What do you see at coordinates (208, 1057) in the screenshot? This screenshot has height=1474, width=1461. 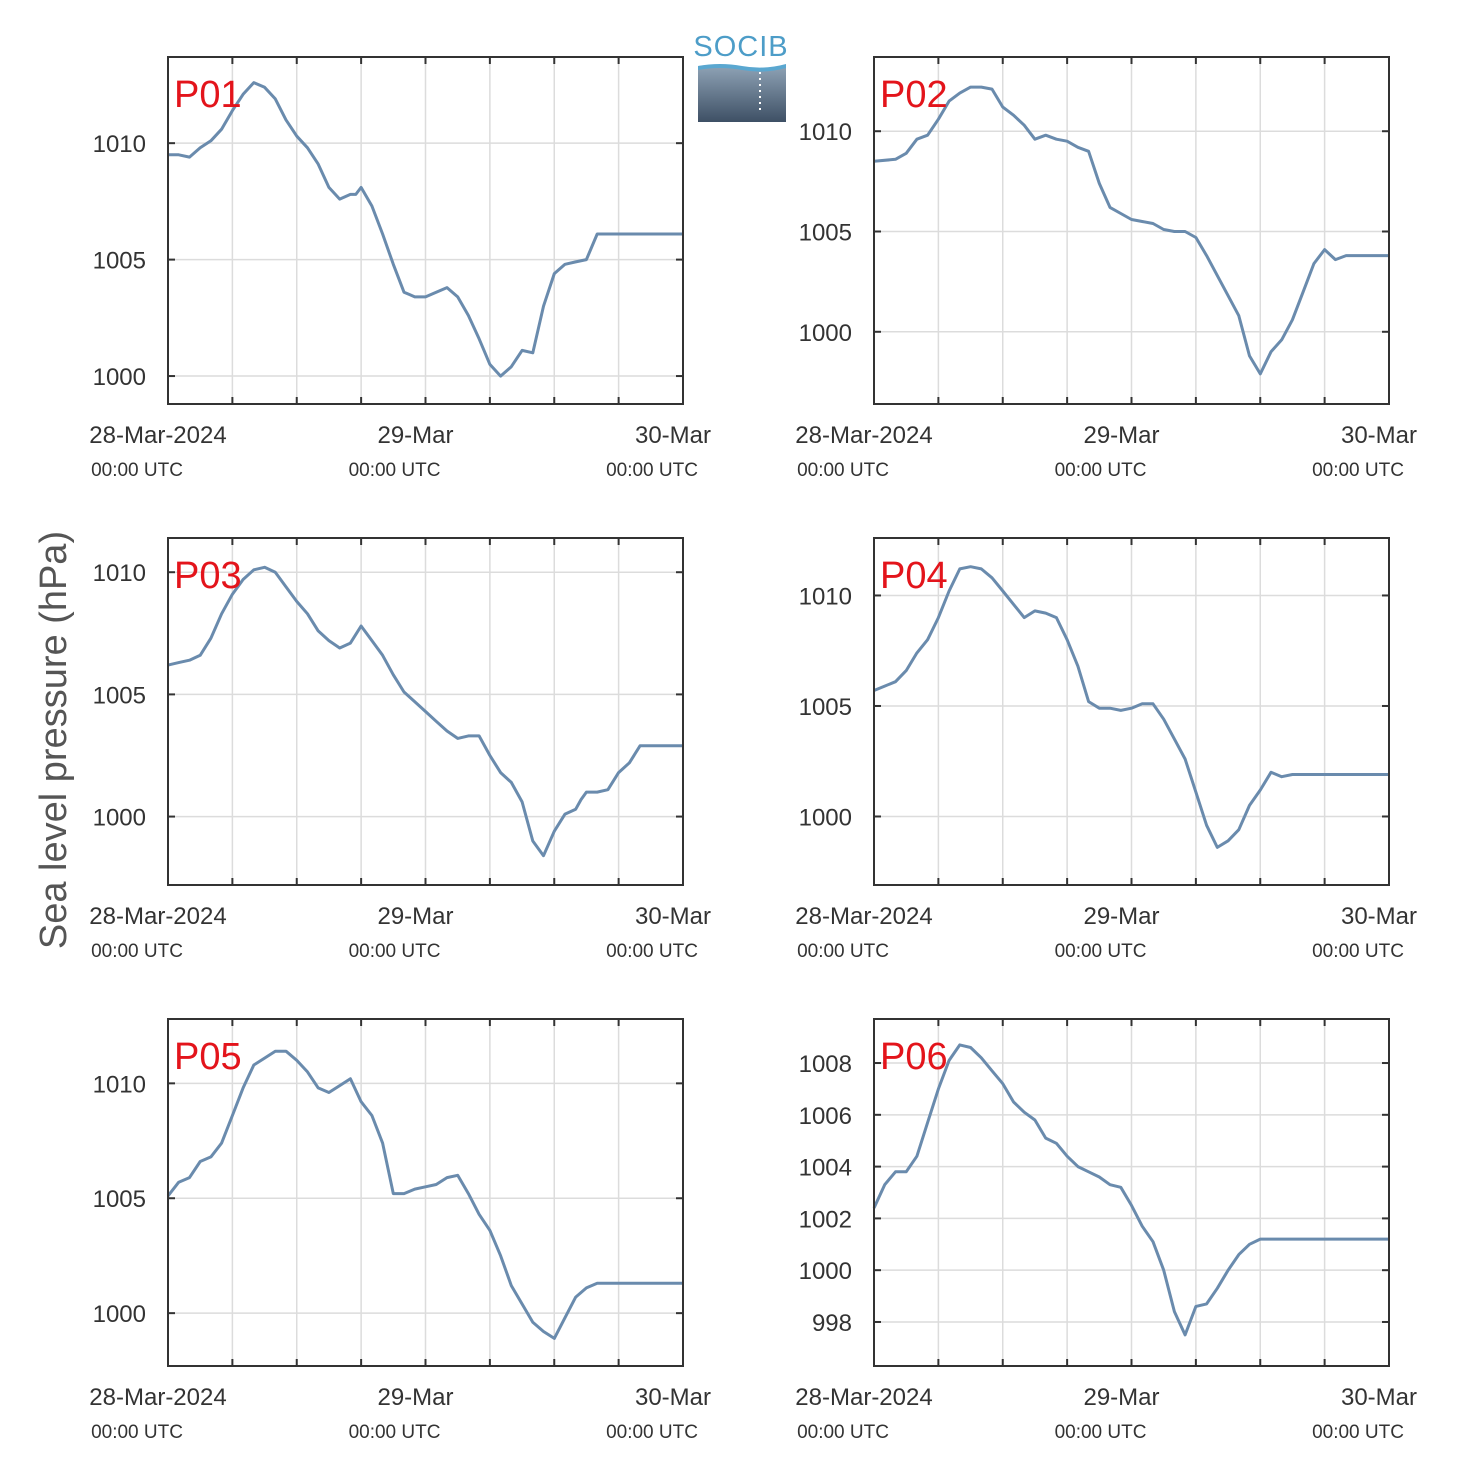 I see `panel-label: P05` at bounding box center [208, 1057].